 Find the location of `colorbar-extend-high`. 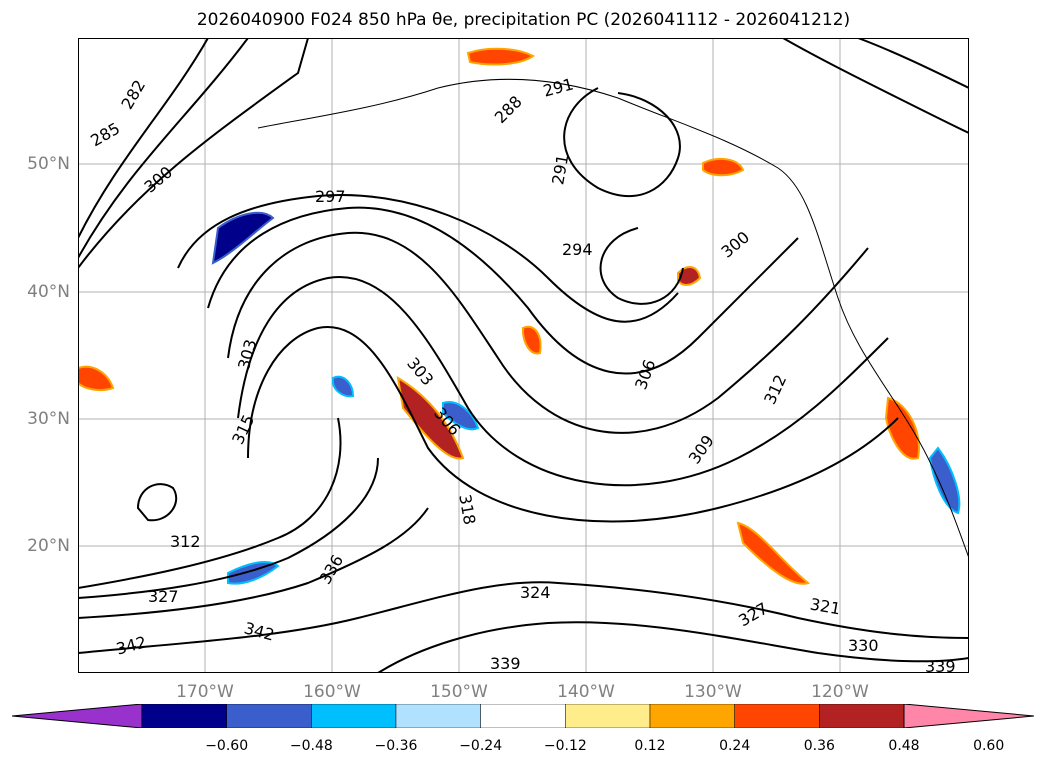

colorbar-extend-high is located at coordinates (968, 716).